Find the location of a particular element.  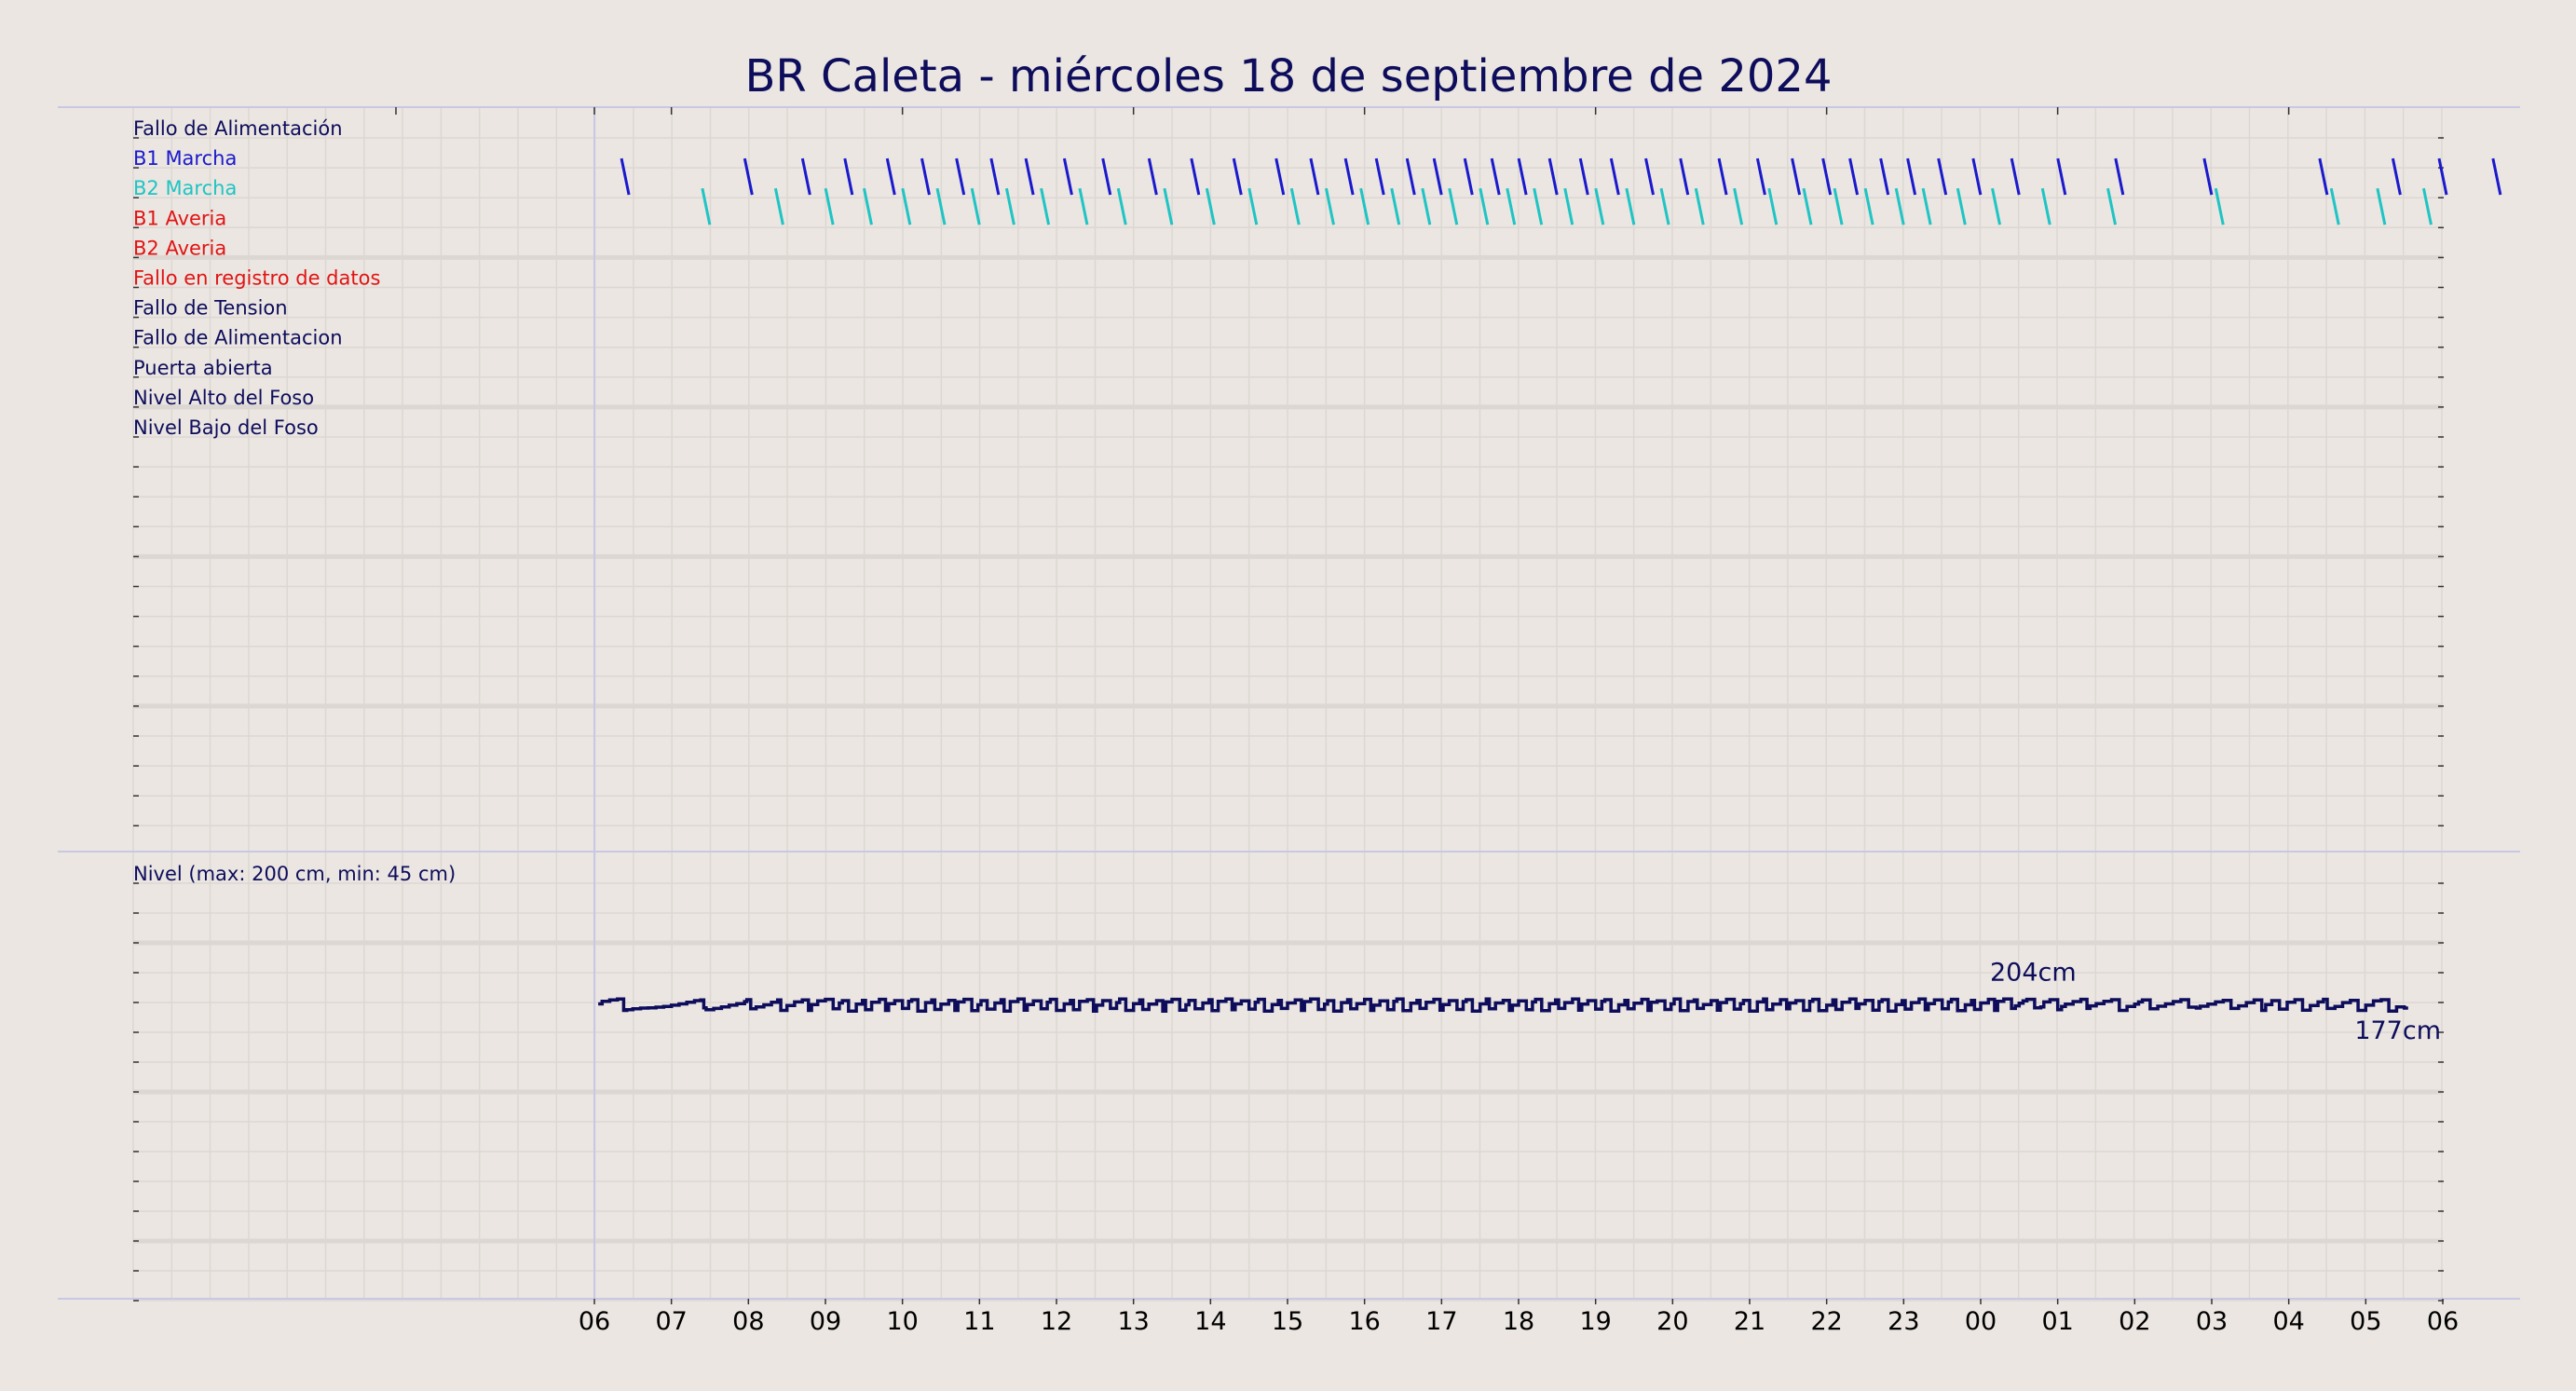

x-tick-label: 10 is located at coordinates (902, 1321).